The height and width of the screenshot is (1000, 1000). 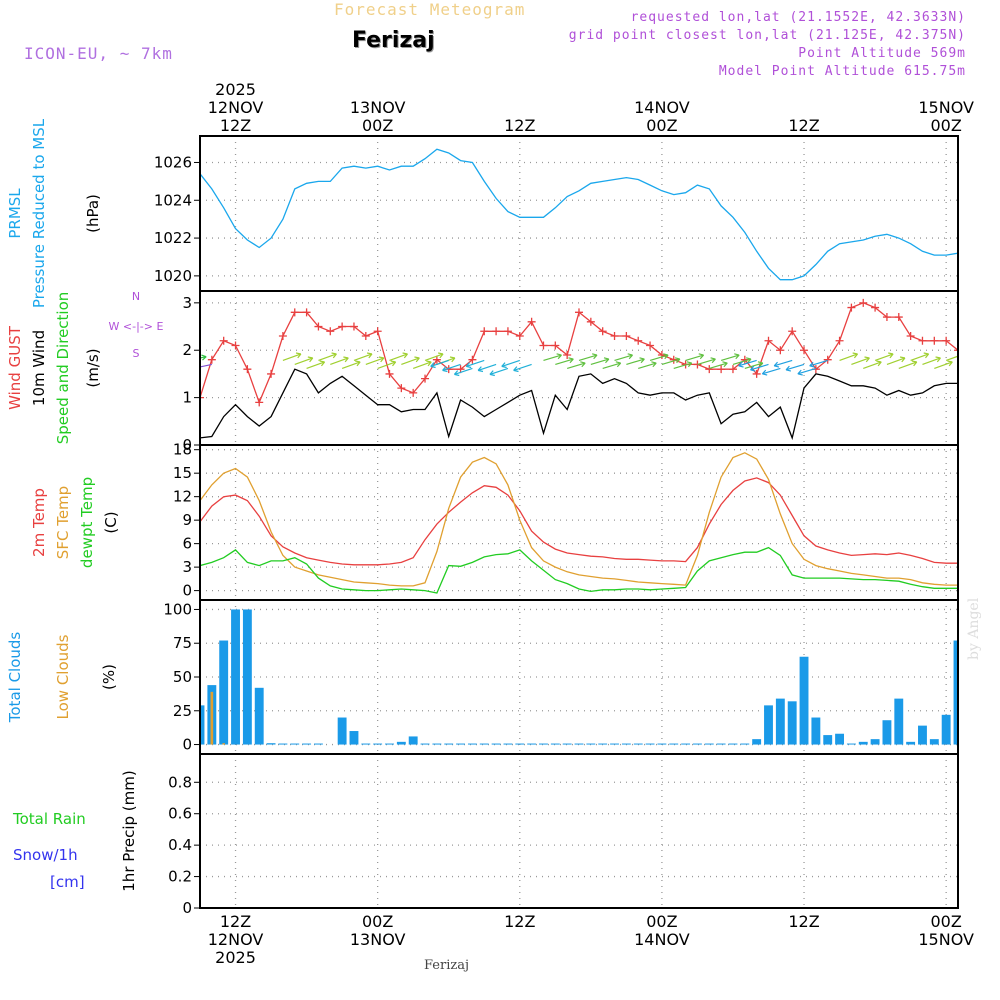 I want to click on top-time-label: 13NOV, so click(x=378, y=107).